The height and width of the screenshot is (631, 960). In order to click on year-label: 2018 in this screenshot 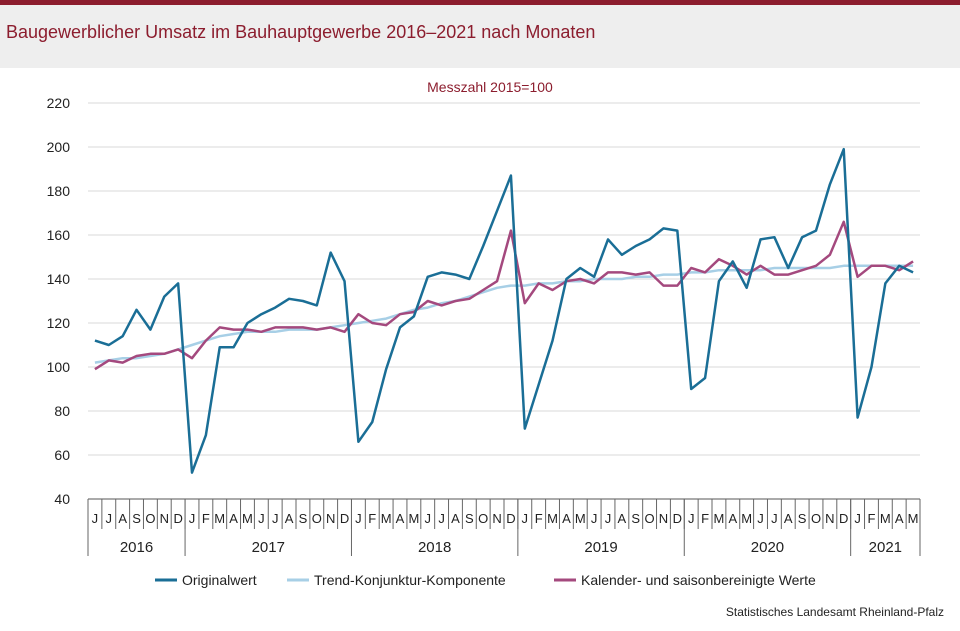, I will do `click(434, 547)`.